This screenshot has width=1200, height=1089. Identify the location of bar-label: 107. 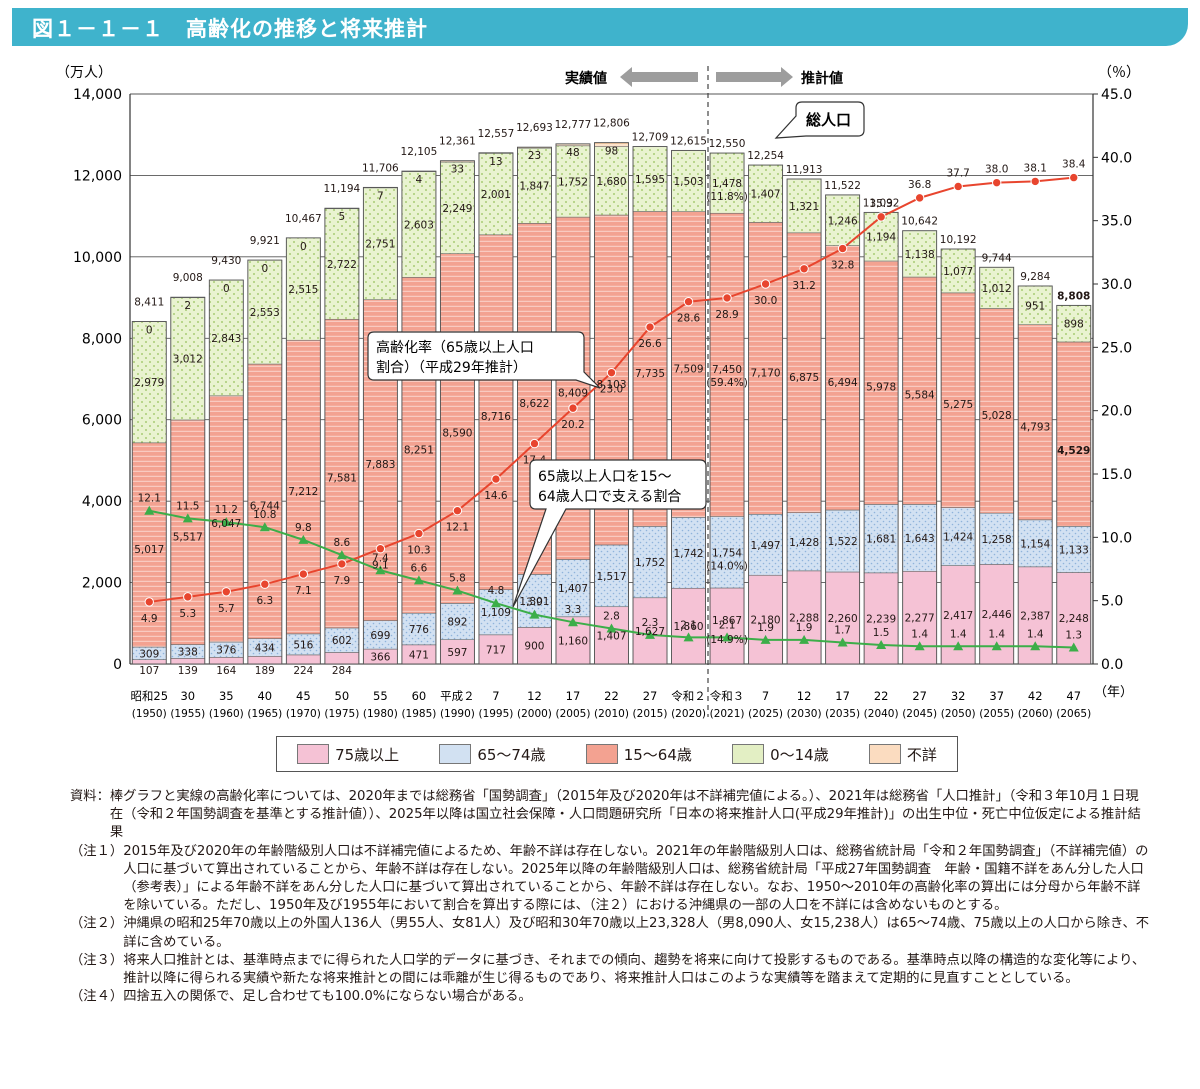
(149, 671).